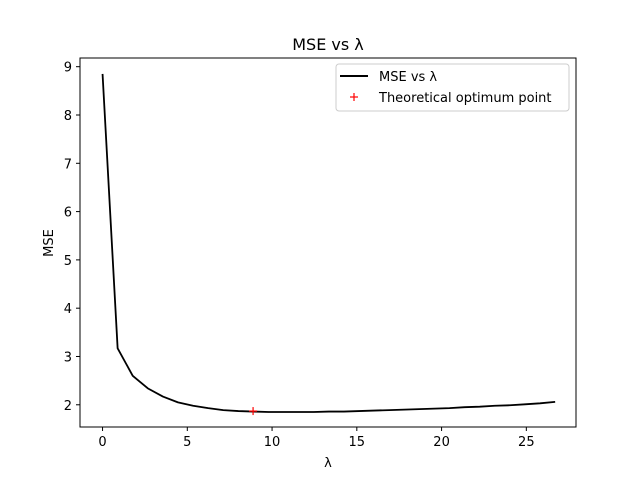 This screenshot has width=640, height=480. What do you see at coordinates (357, 442) in the screenshot?
I see `x-tick-label: 15` at bounding box center [357, 442].